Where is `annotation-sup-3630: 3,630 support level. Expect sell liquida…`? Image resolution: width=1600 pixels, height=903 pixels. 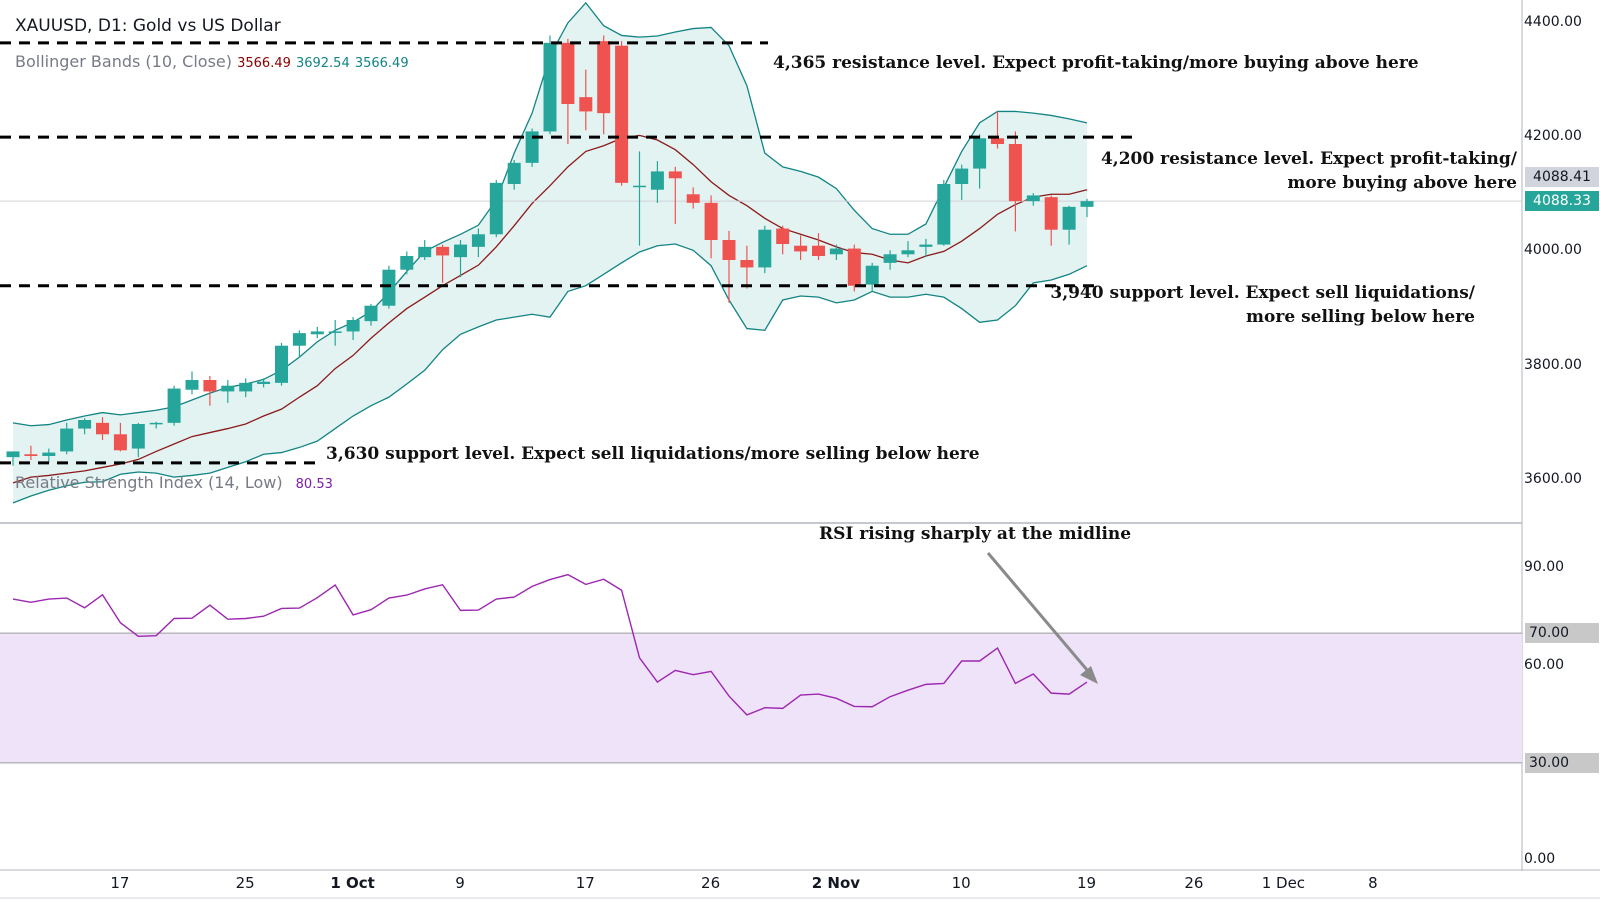 annotation-sup-3630: 3,630 support level. Expect sell liquida… is located at coordinates (653, 454).